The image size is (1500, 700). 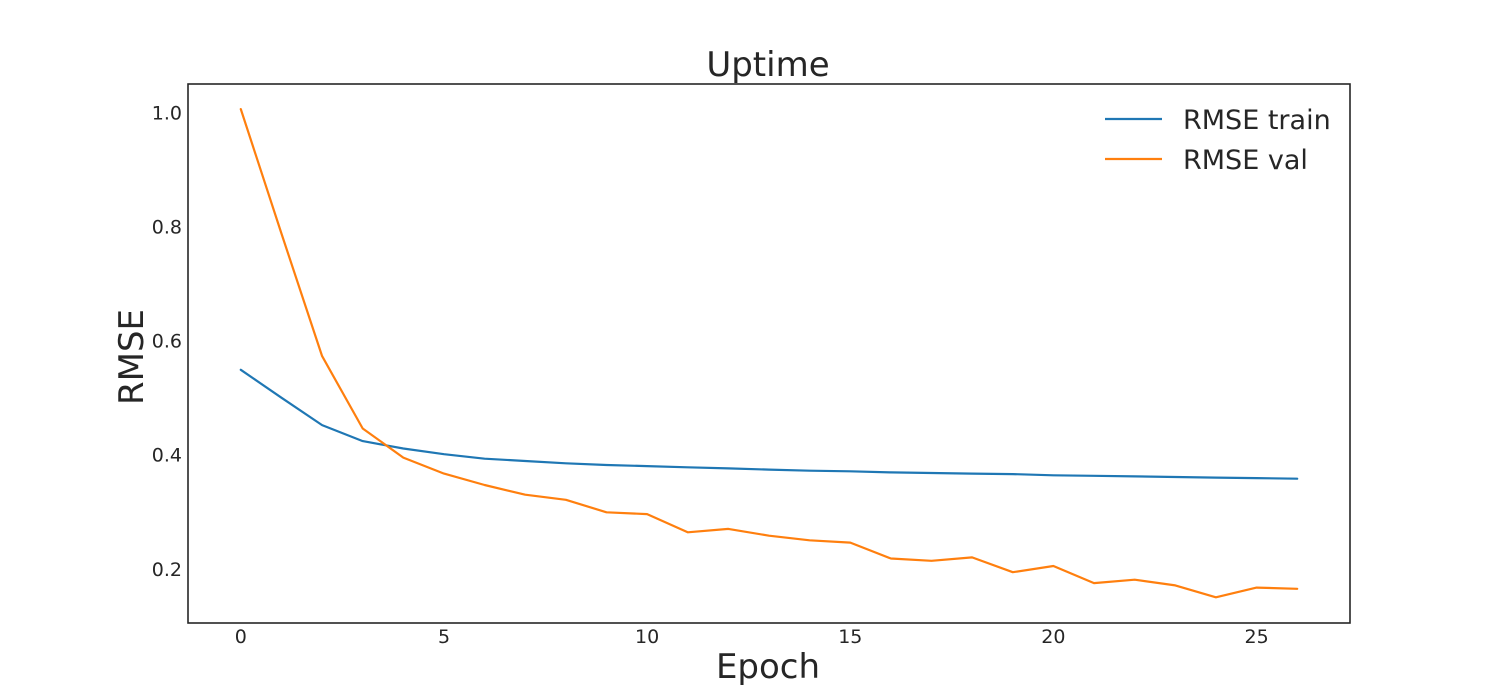 What do you see at coordinates (132, 357) in the screenshot?
I see `y-axis-label: RMSE` at bounding box center [132, 357].